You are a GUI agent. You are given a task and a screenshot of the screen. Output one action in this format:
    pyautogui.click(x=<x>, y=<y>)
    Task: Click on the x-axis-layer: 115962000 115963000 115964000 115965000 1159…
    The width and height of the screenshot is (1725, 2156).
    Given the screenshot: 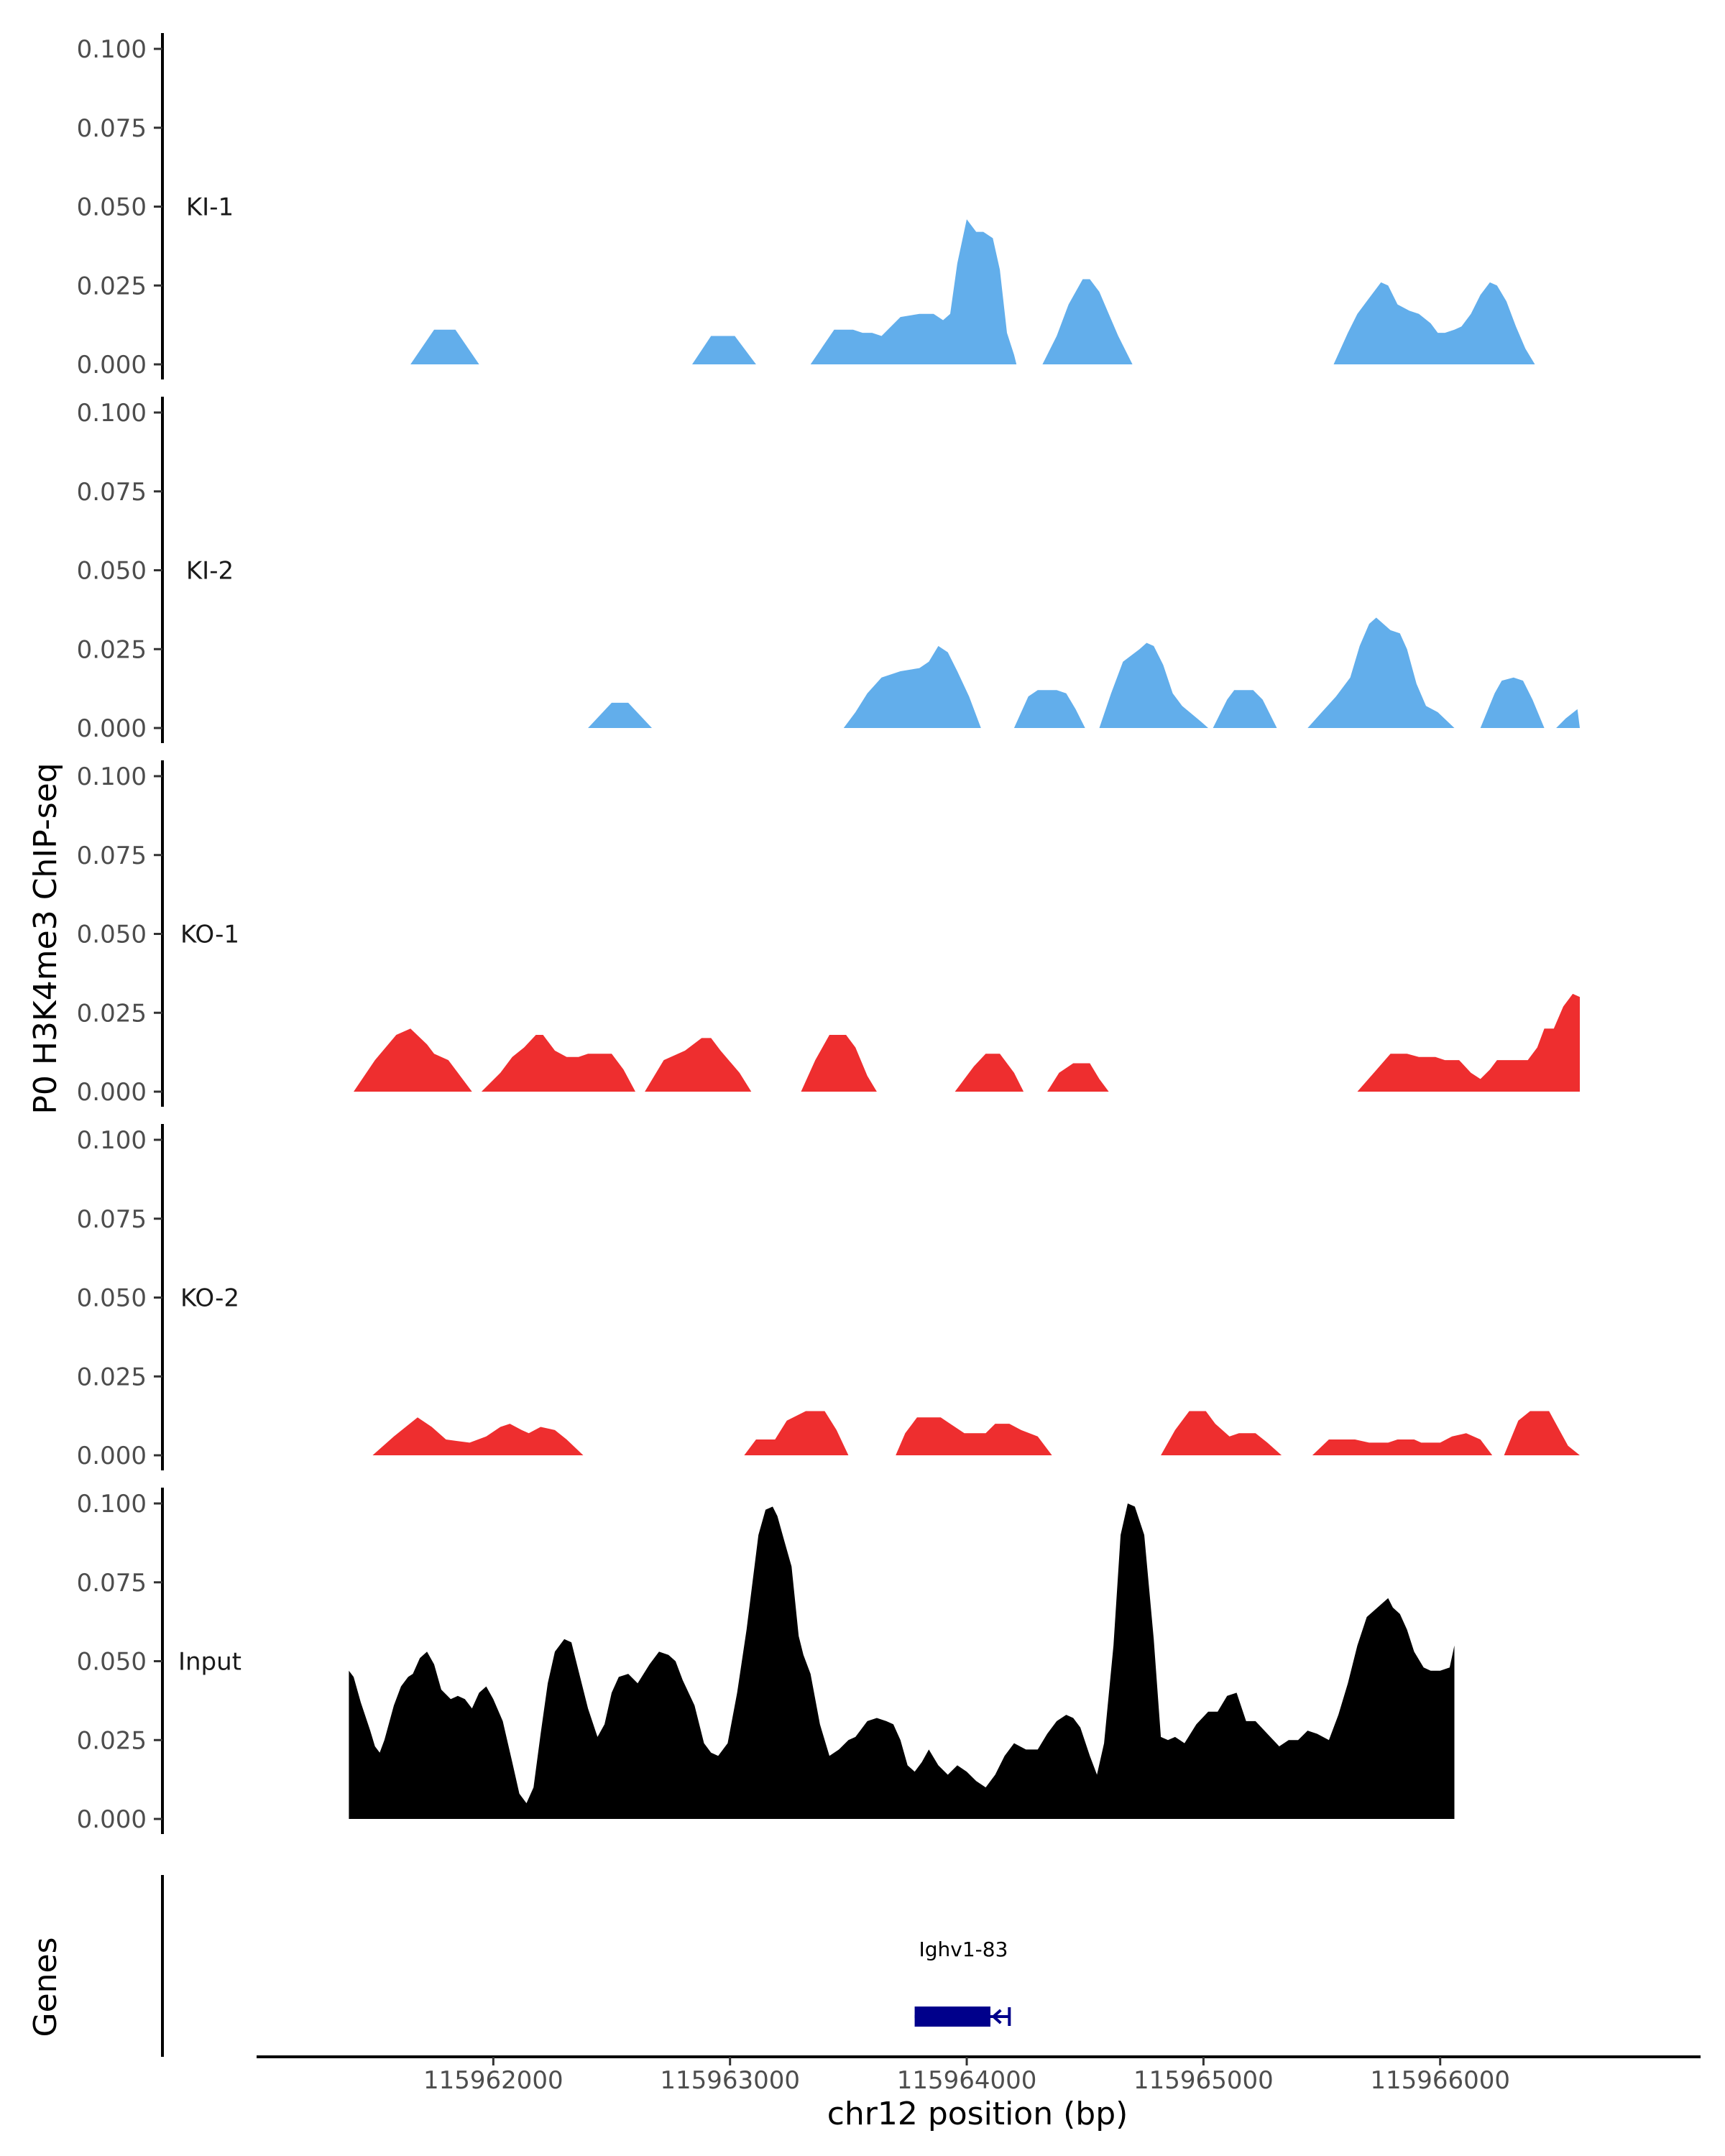 What is the action you would take?
    pyautogui.click(x=966, y=2076)
    